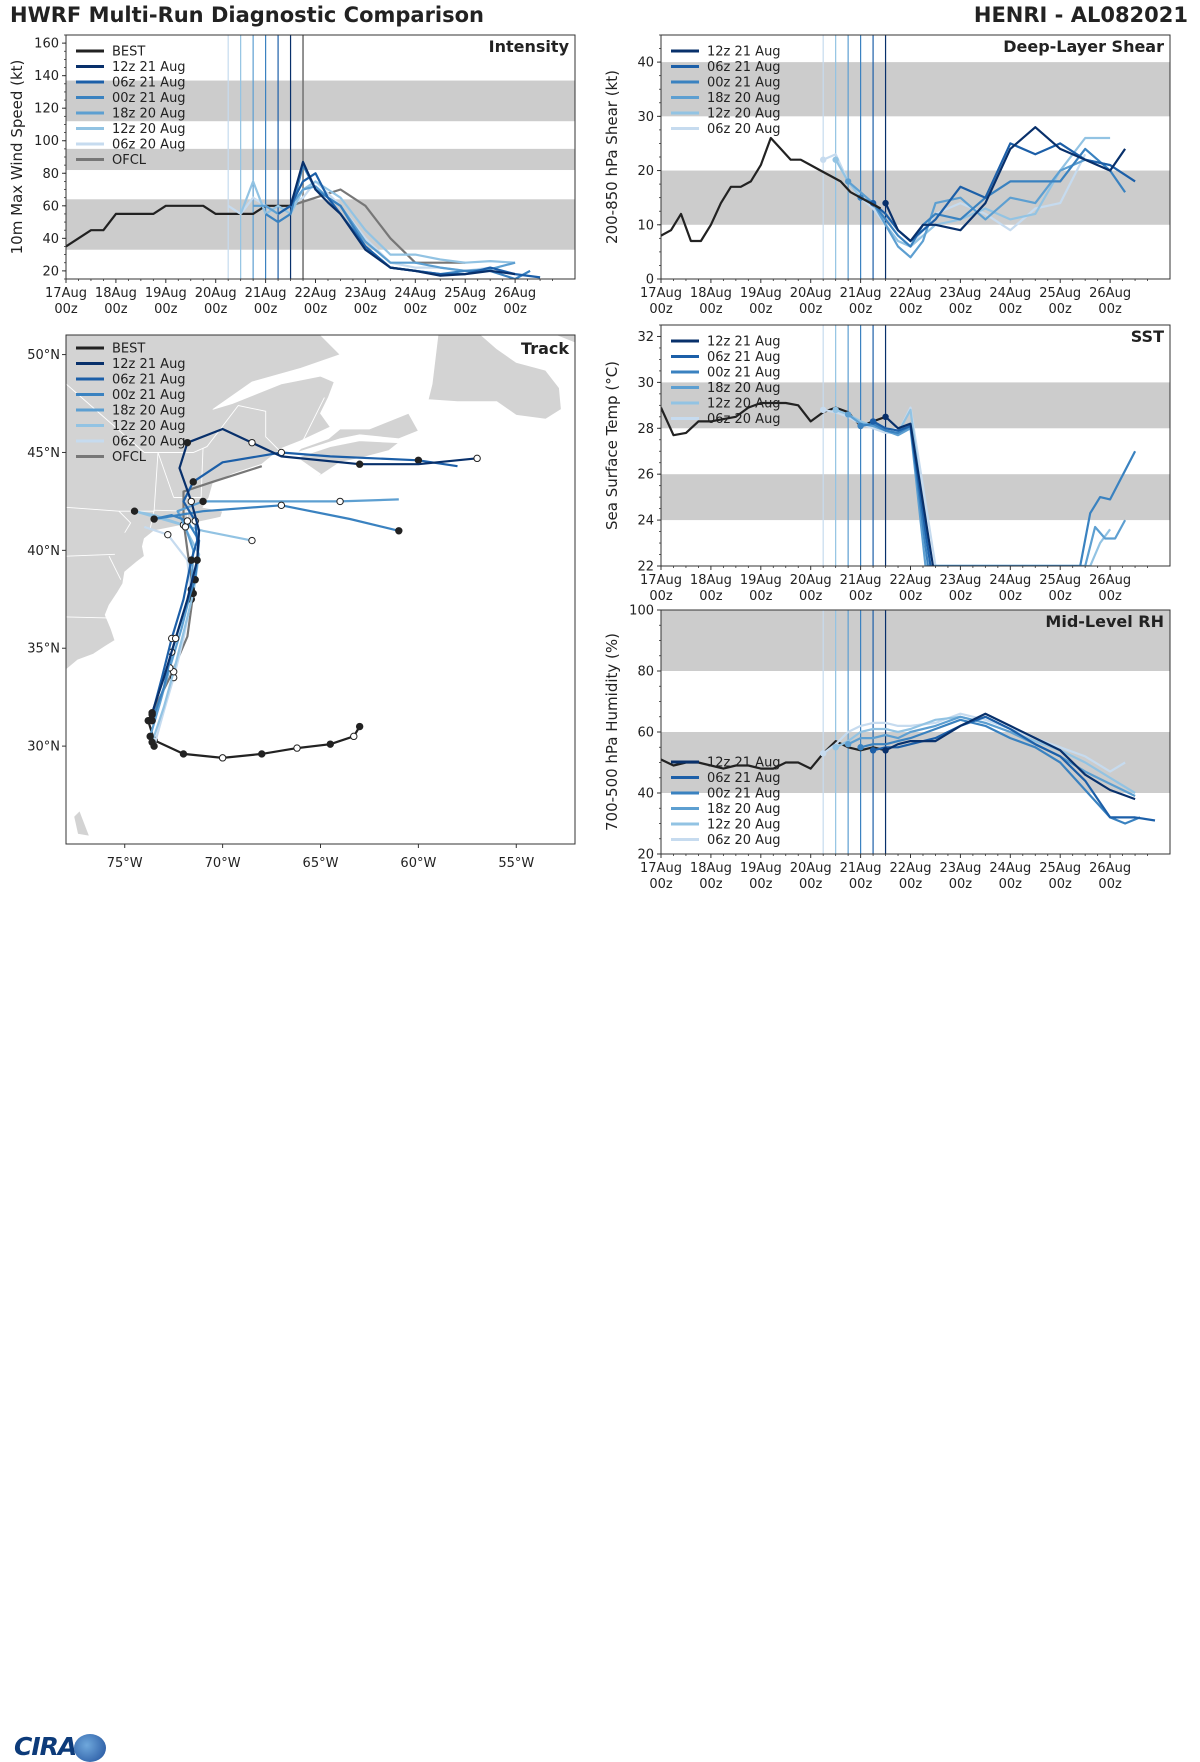  I want to click on legend-label-00z-21-aug: 00z 21 Aug, so click(149, 98).